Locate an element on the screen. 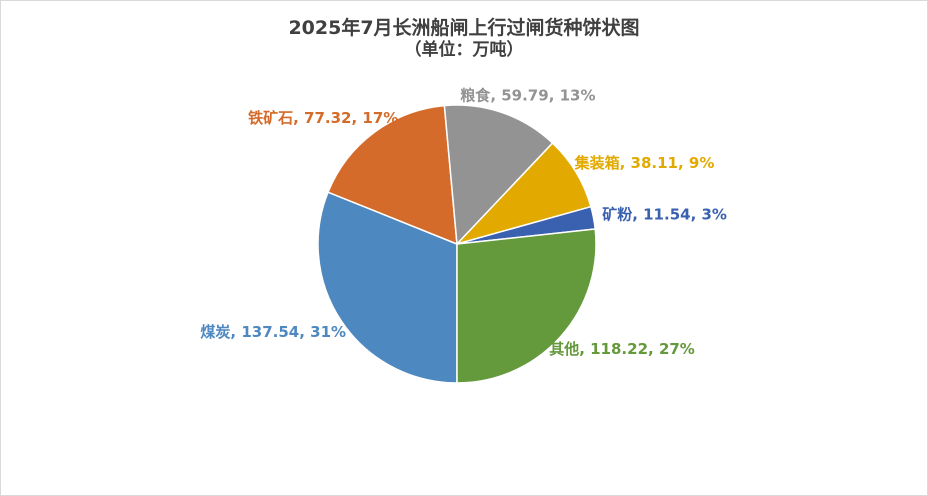  label-value: 77.32 is located at coordinates (327, 118).